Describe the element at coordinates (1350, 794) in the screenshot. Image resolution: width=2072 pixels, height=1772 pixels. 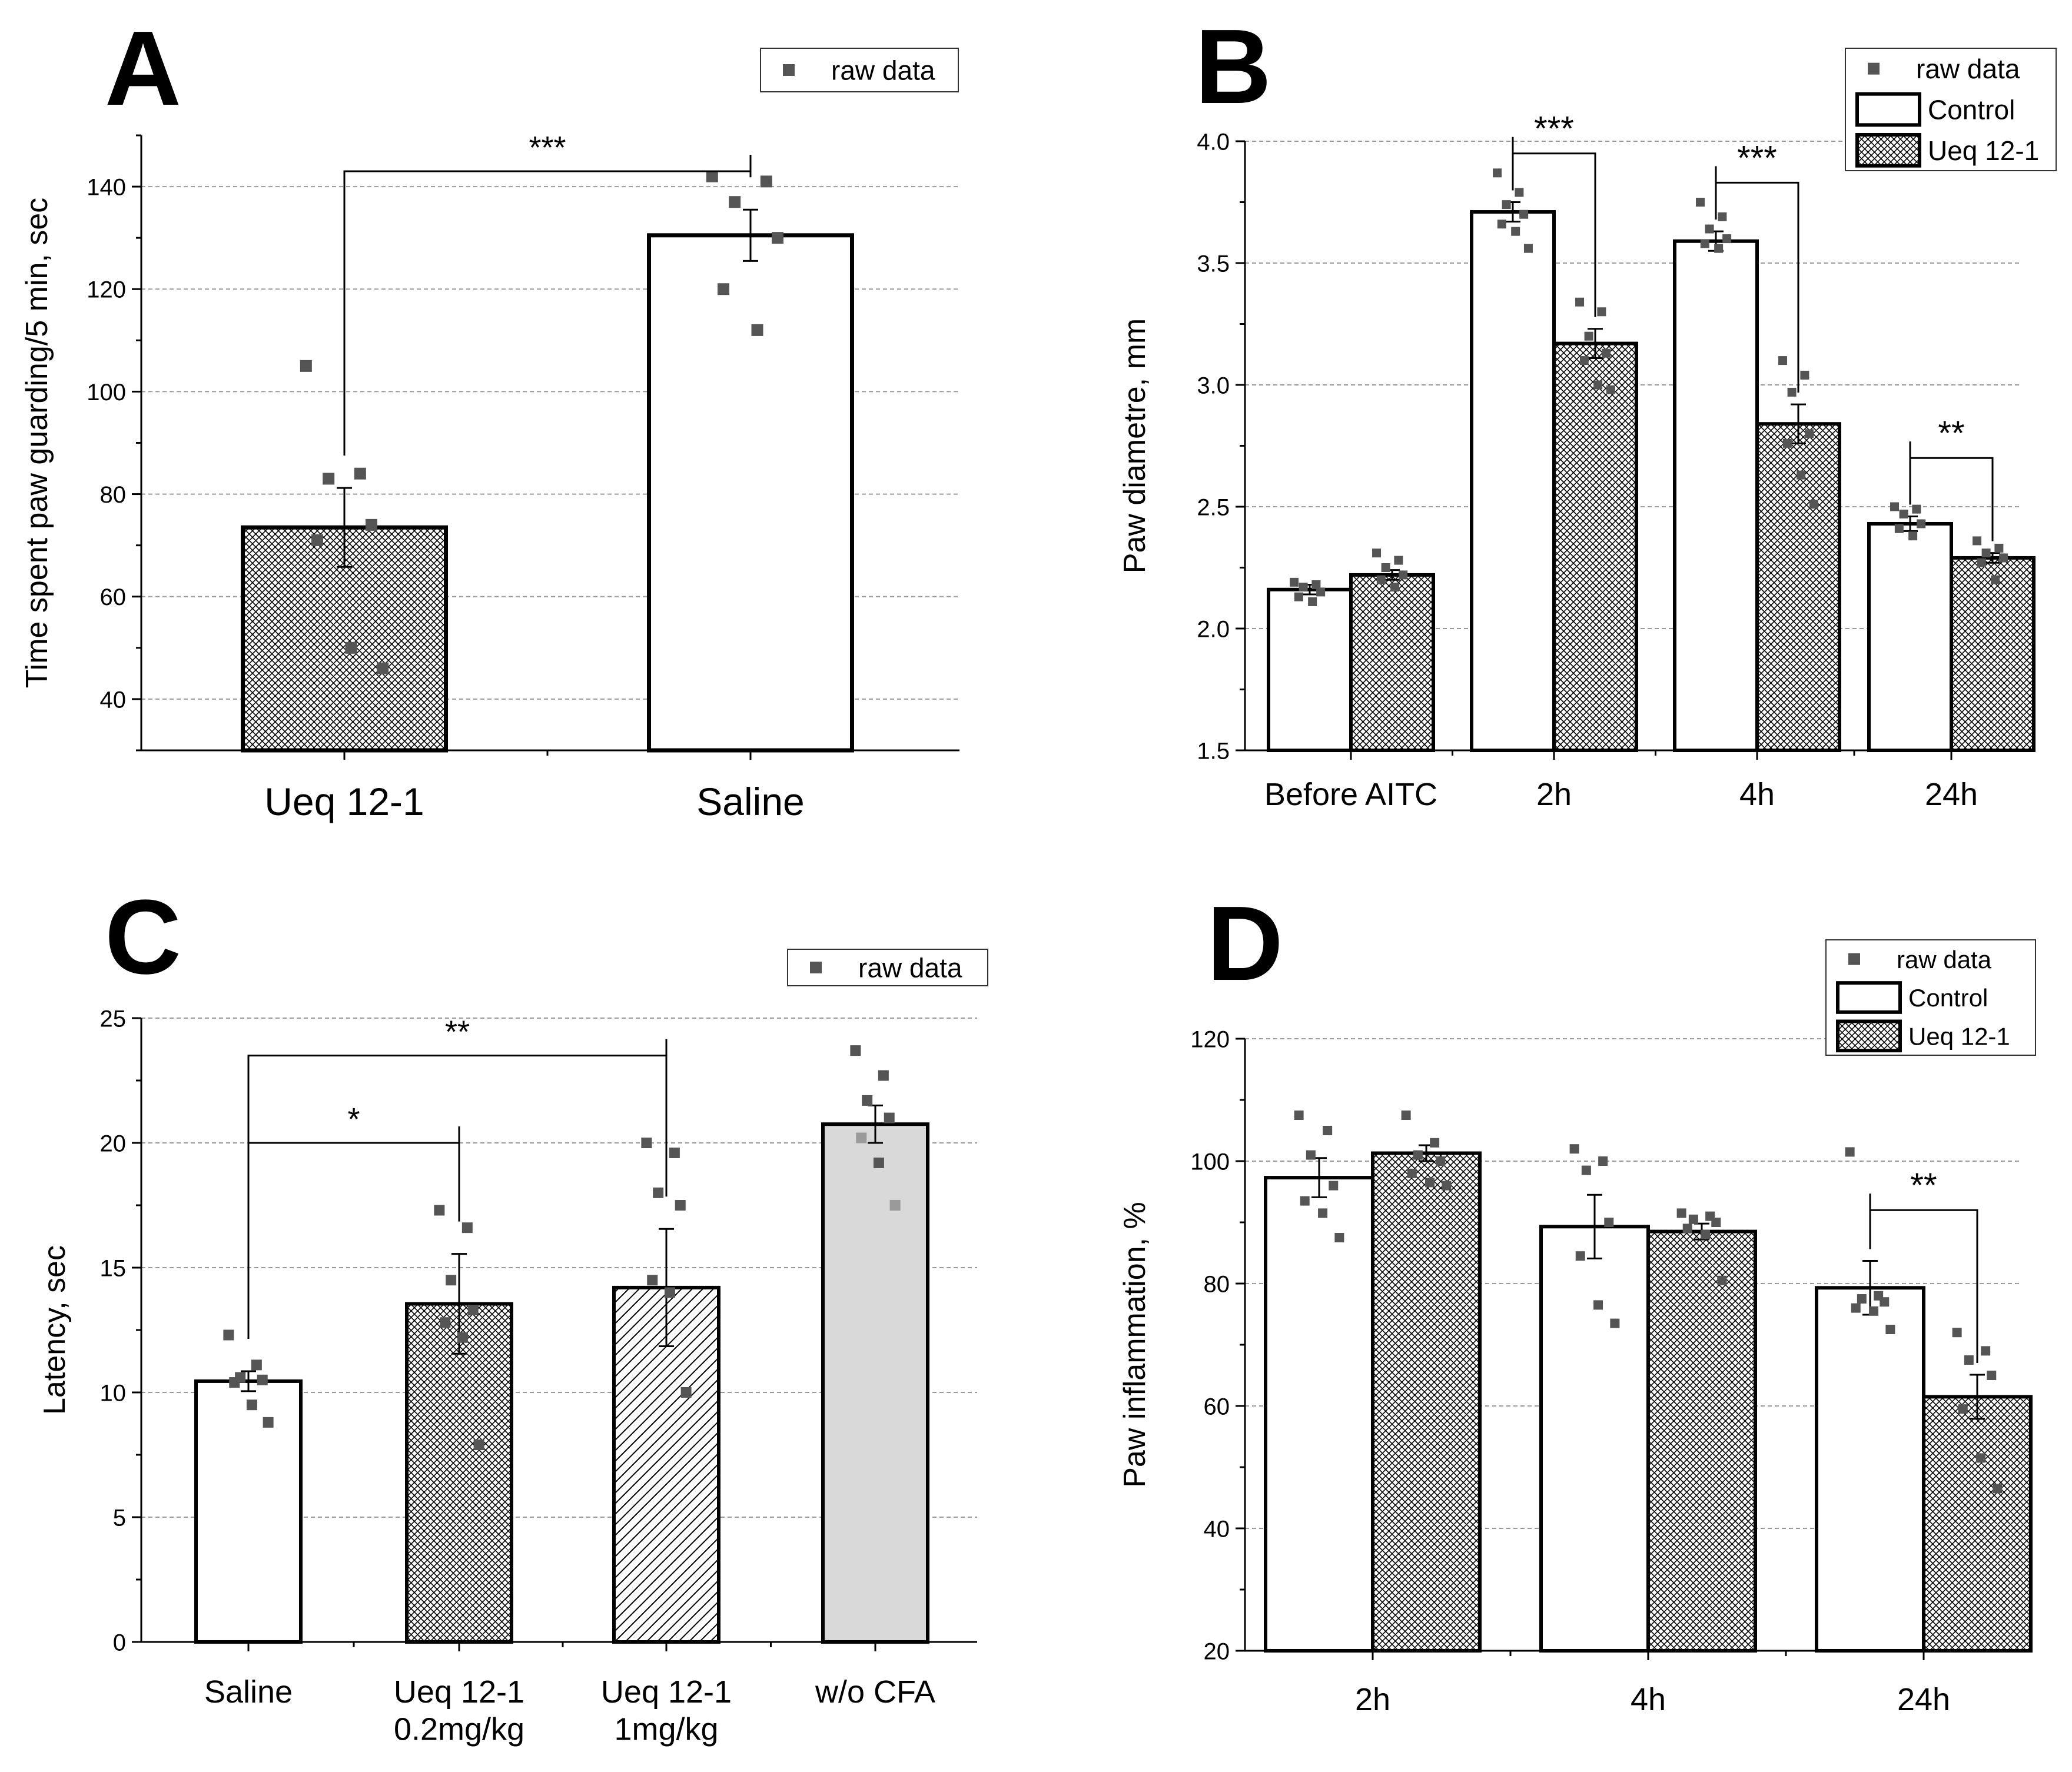
I see `x-tick-label: Before AITC` at that location.